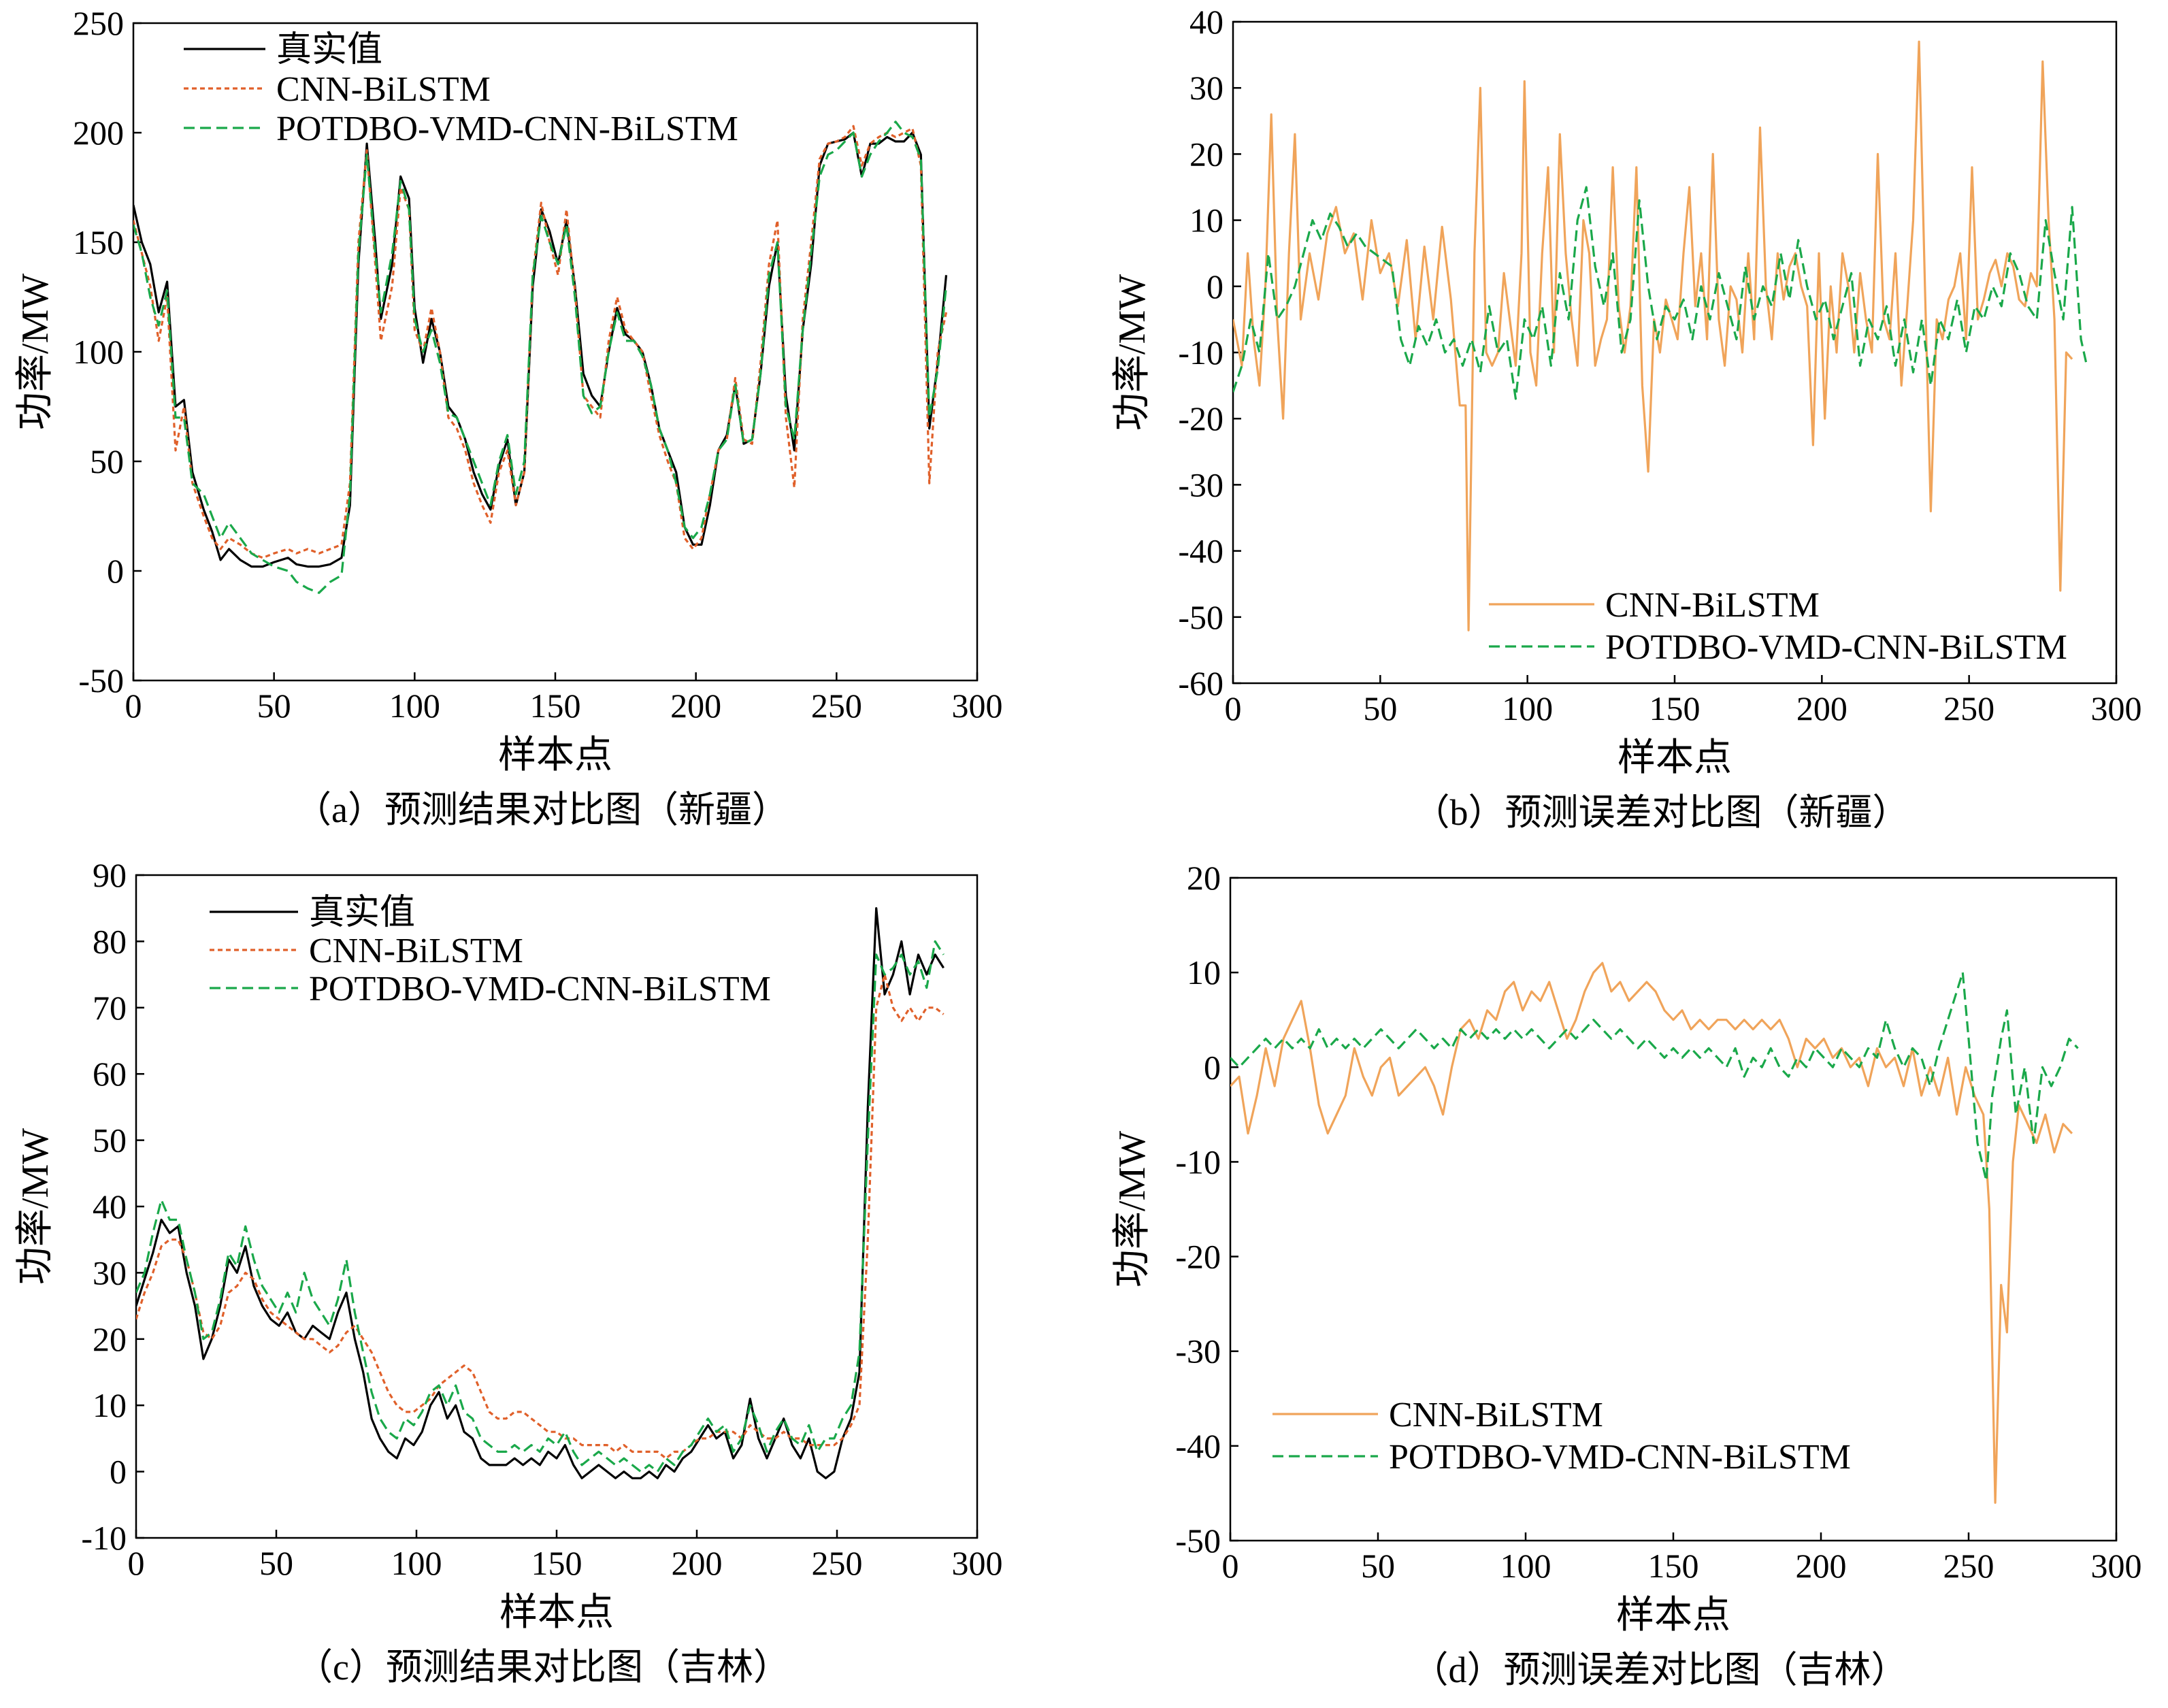 This screenshot has height=1708, width=2168. Describe the element at coordinates (110, 875) in the screenshot. I see `y-tick-label: 90` at that location.